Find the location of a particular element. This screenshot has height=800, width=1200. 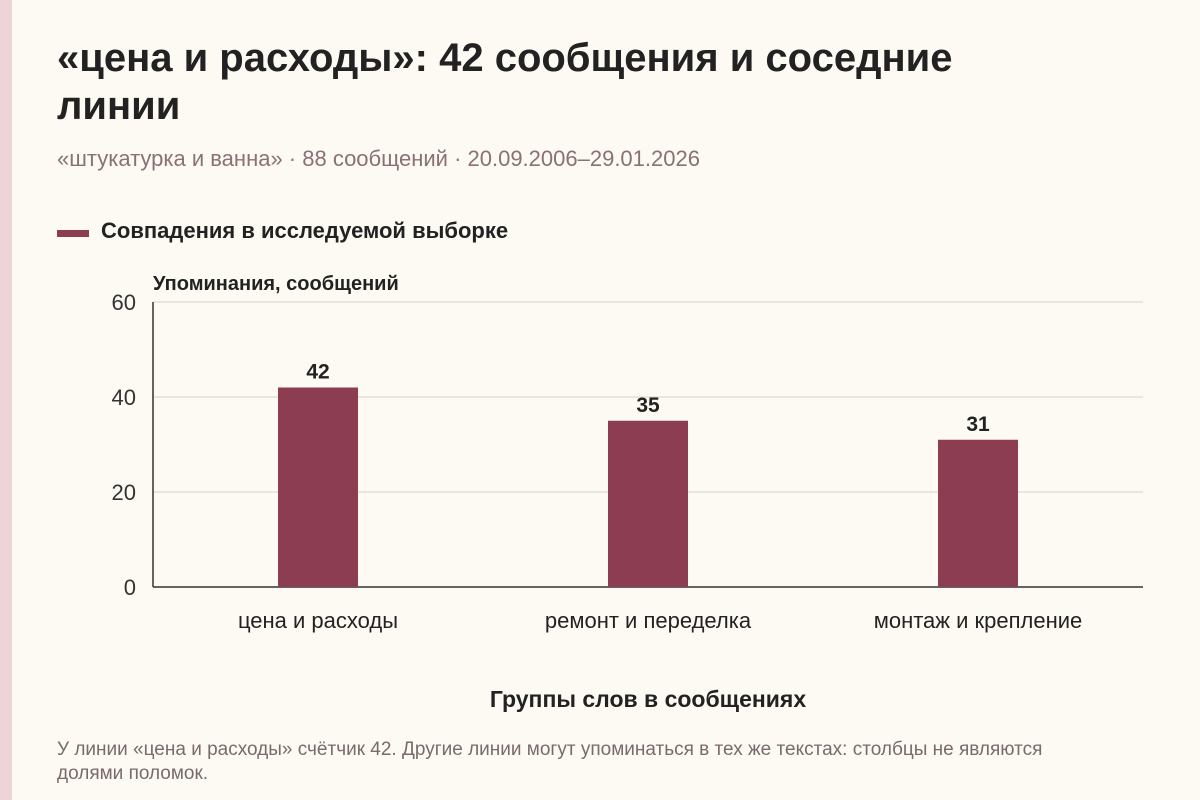

y-tick-label: 0 is located at coordinates (130, 587).